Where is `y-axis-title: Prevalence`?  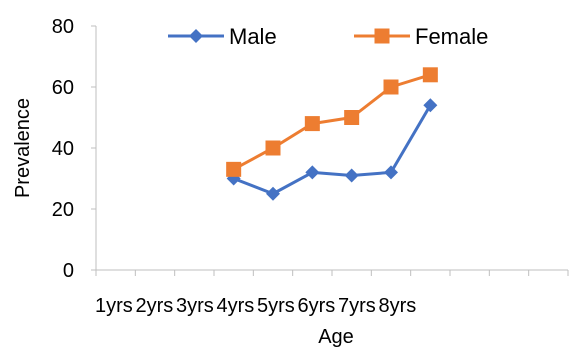
y-axis-title: Prevalence is located at coordinates (23, 148).